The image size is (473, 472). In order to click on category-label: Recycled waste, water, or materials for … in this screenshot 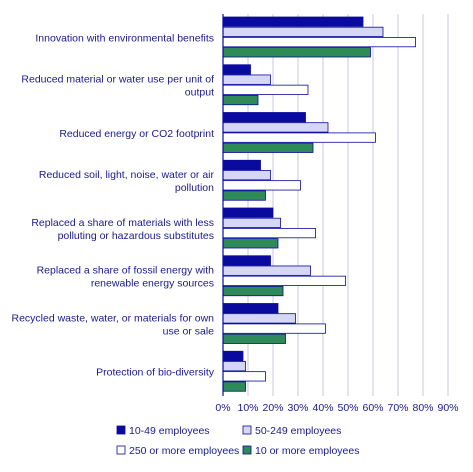, I will do `click(113, 324)`.